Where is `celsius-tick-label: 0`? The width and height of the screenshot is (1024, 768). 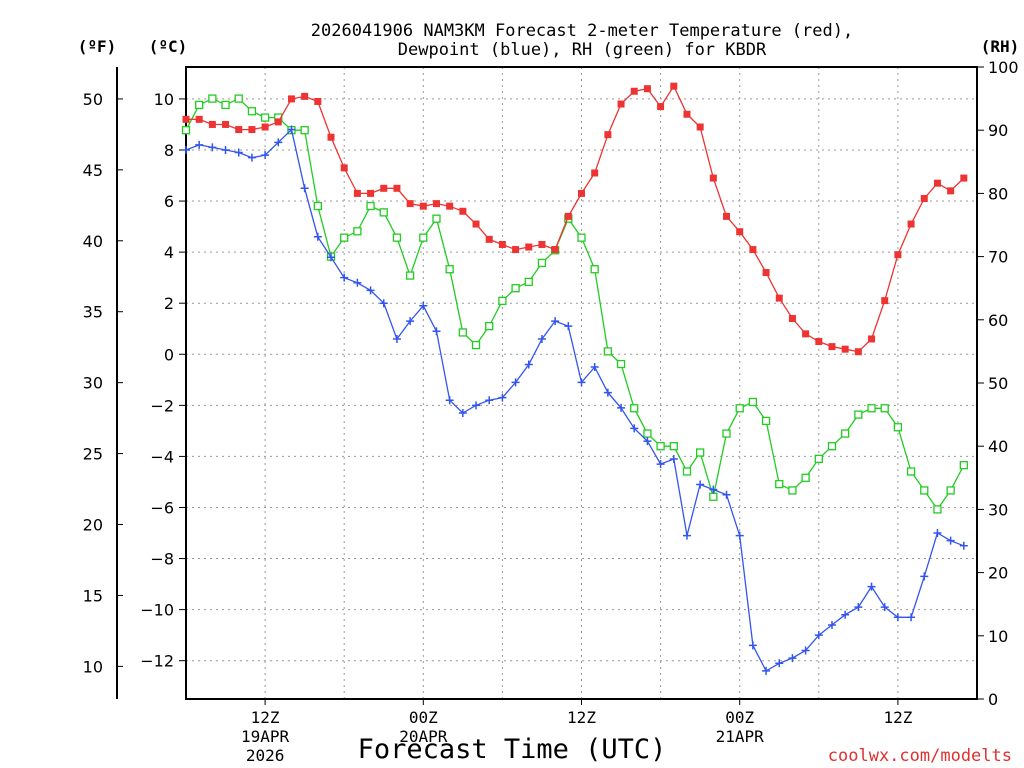 celsius-tick-label: 0 is located at coordinates (169, 354).